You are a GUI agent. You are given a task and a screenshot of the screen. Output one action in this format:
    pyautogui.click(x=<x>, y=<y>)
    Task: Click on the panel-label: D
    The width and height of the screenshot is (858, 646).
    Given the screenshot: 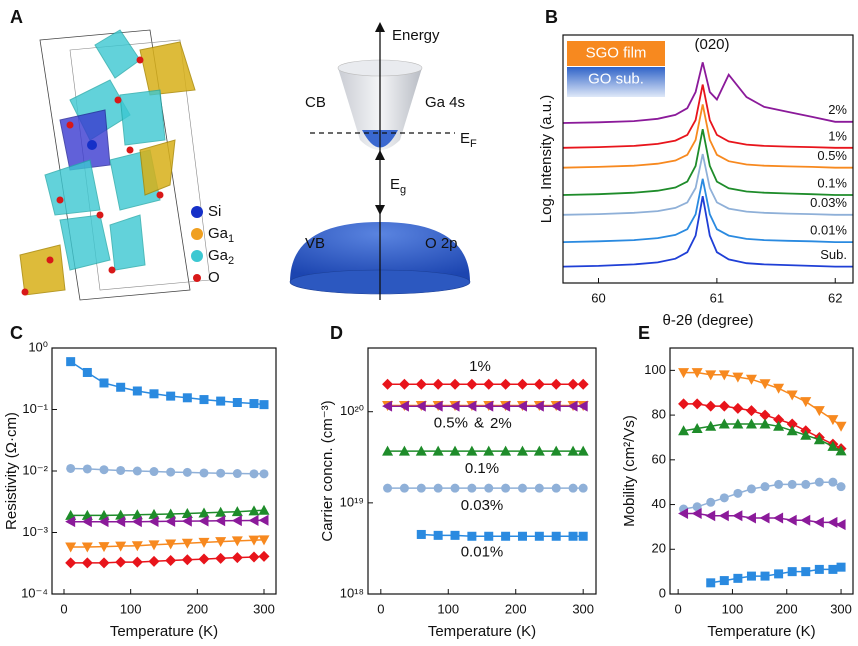 What is the action you would take?
    pyautogui.click(x=336, y=333)
    